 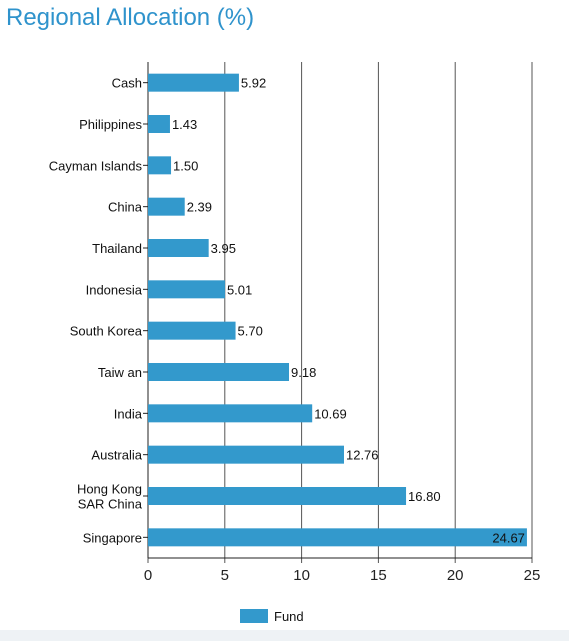 What do you see at coordinates (184, 124) in the screenshot?
I see `data-label: 1.43` at bounding box center [184, 124].